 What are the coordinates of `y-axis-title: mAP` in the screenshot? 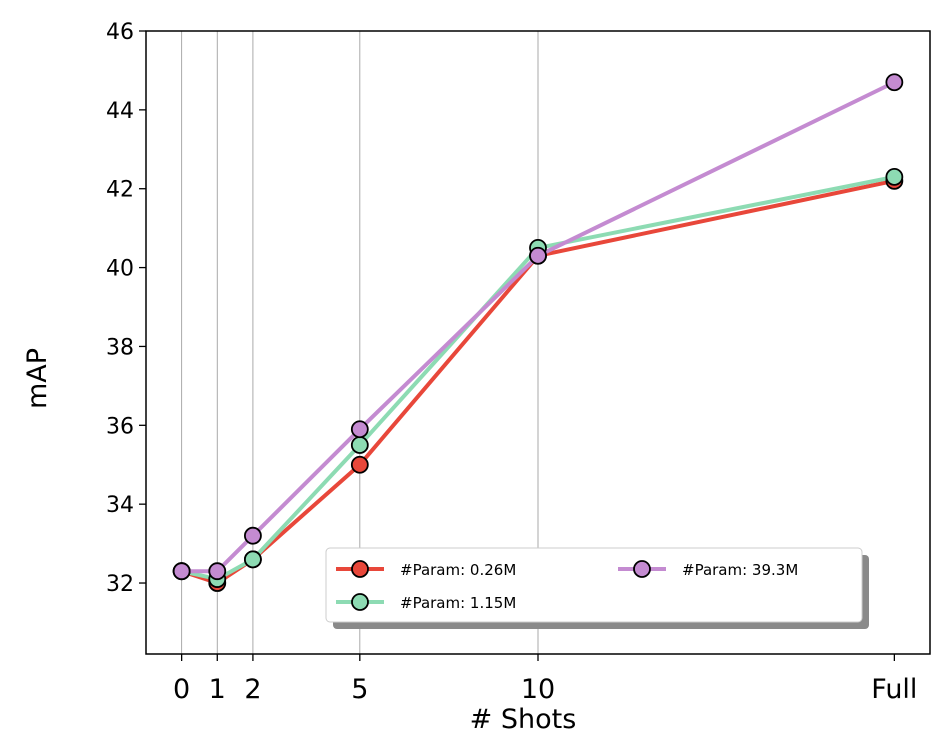 It's located at (37, 378).